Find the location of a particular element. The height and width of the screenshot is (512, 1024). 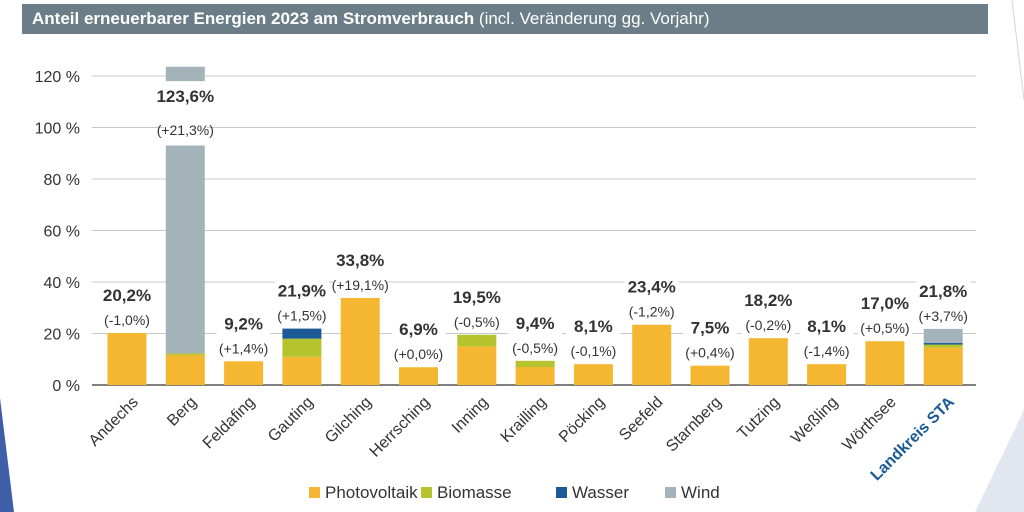

bar-segment-wind is located at coordinates (943, 336).